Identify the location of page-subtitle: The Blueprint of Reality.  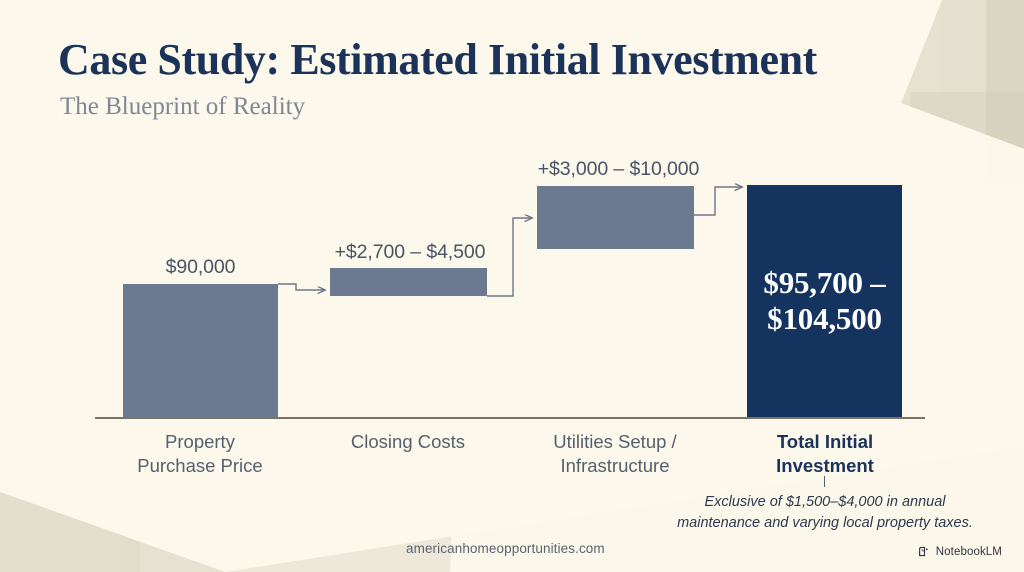
(183, 106).